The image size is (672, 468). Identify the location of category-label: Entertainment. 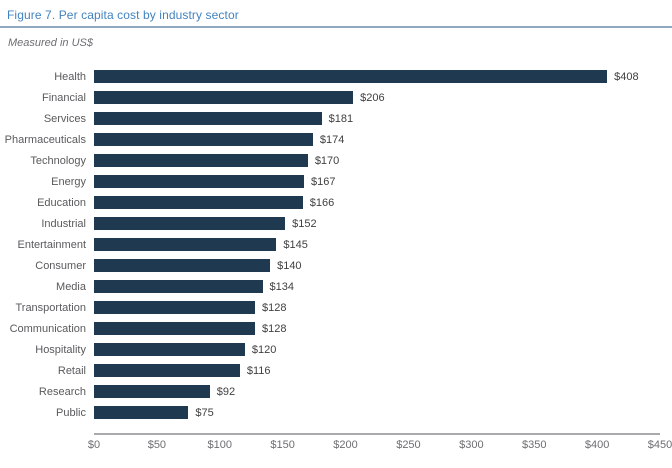
(51, 244).